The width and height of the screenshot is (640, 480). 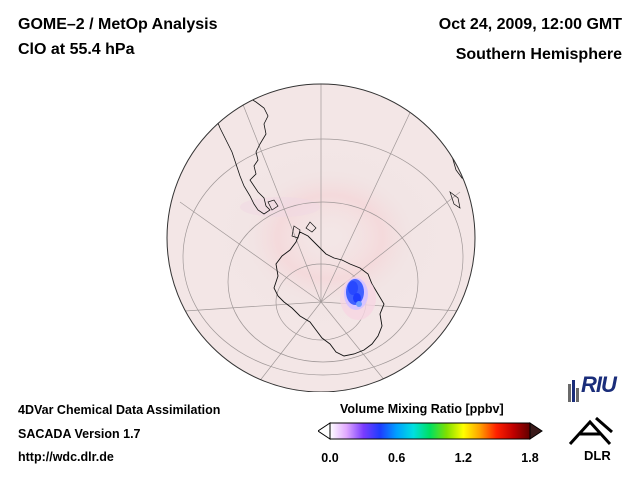 What do you see at coordinates (119, 410) in the screenshot?
I see `footer-assimilation: 4DVar Chemical Data Assimilation` at bounding box center [119, 410].